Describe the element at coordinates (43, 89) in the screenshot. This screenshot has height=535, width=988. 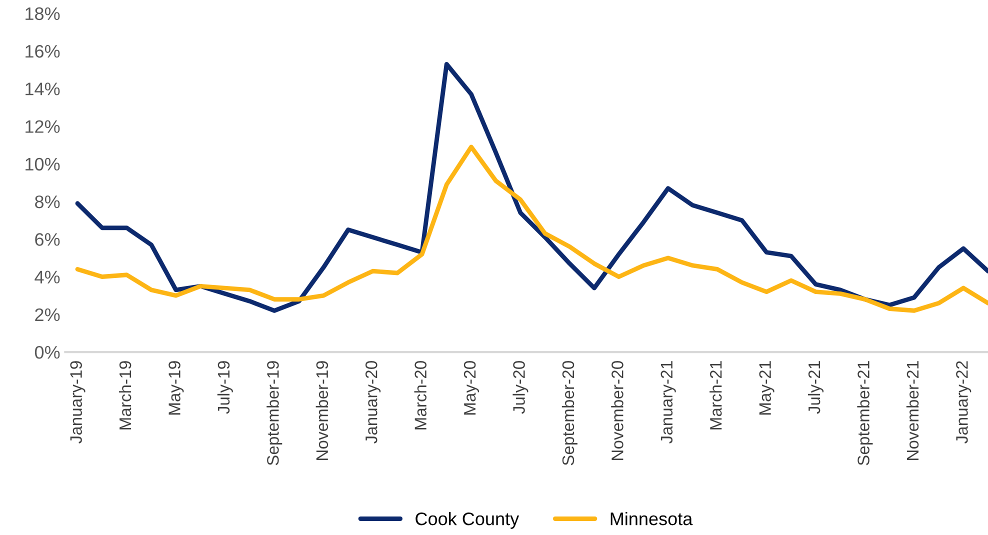
I see `y-tick-label: 14%` at that location.